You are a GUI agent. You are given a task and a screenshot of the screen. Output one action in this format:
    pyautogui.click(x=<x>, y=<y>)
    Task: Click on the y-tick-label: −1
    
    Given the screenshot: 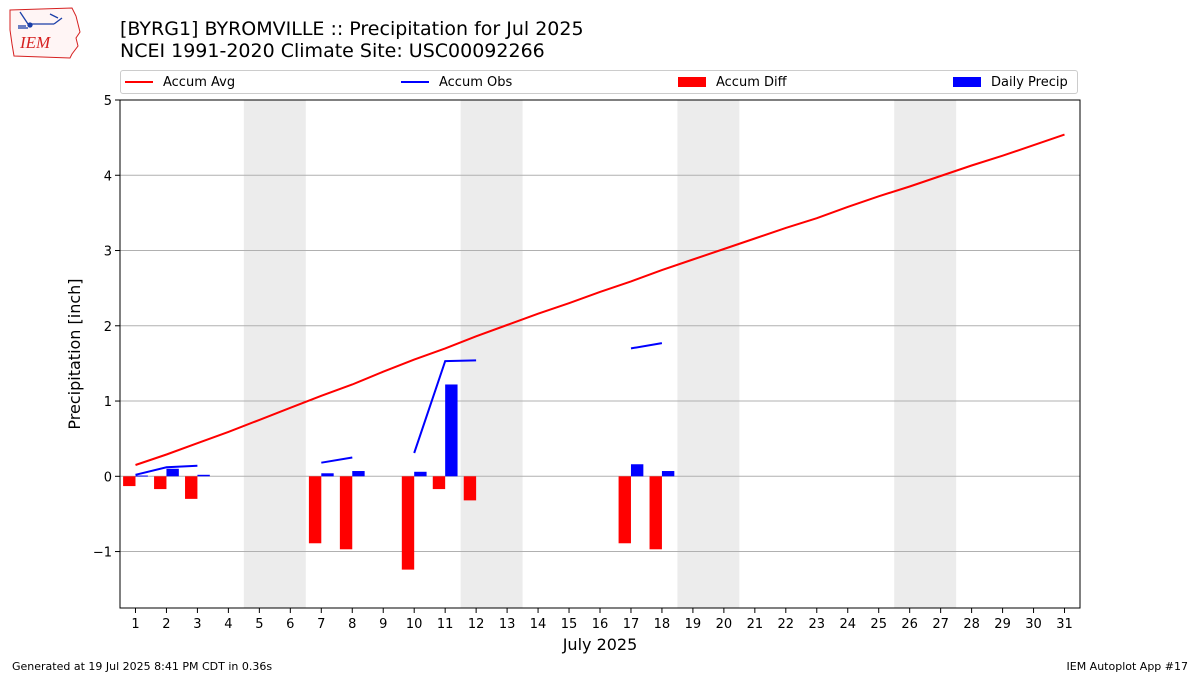 What is the action you would take?
    pyautogui.click(x=102, y=553)
    